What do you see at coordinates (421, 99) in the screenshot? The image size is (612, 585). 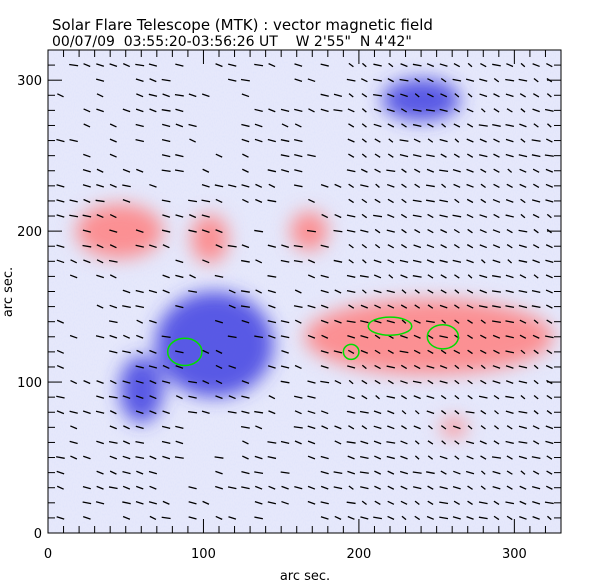 I see `negative-polarity-region` at bounding box center [421, 99].